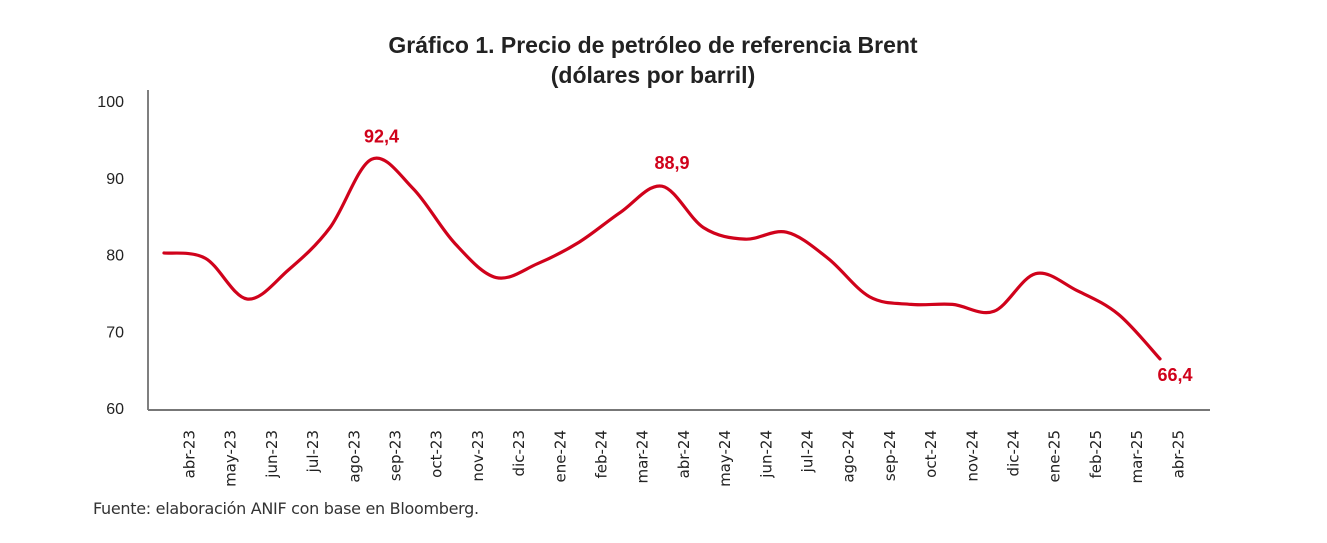  What do you see at coordinates (478, 456) in the screenshot?
I see `x-tick-label: nov-23` at bounding box center [478, 456].